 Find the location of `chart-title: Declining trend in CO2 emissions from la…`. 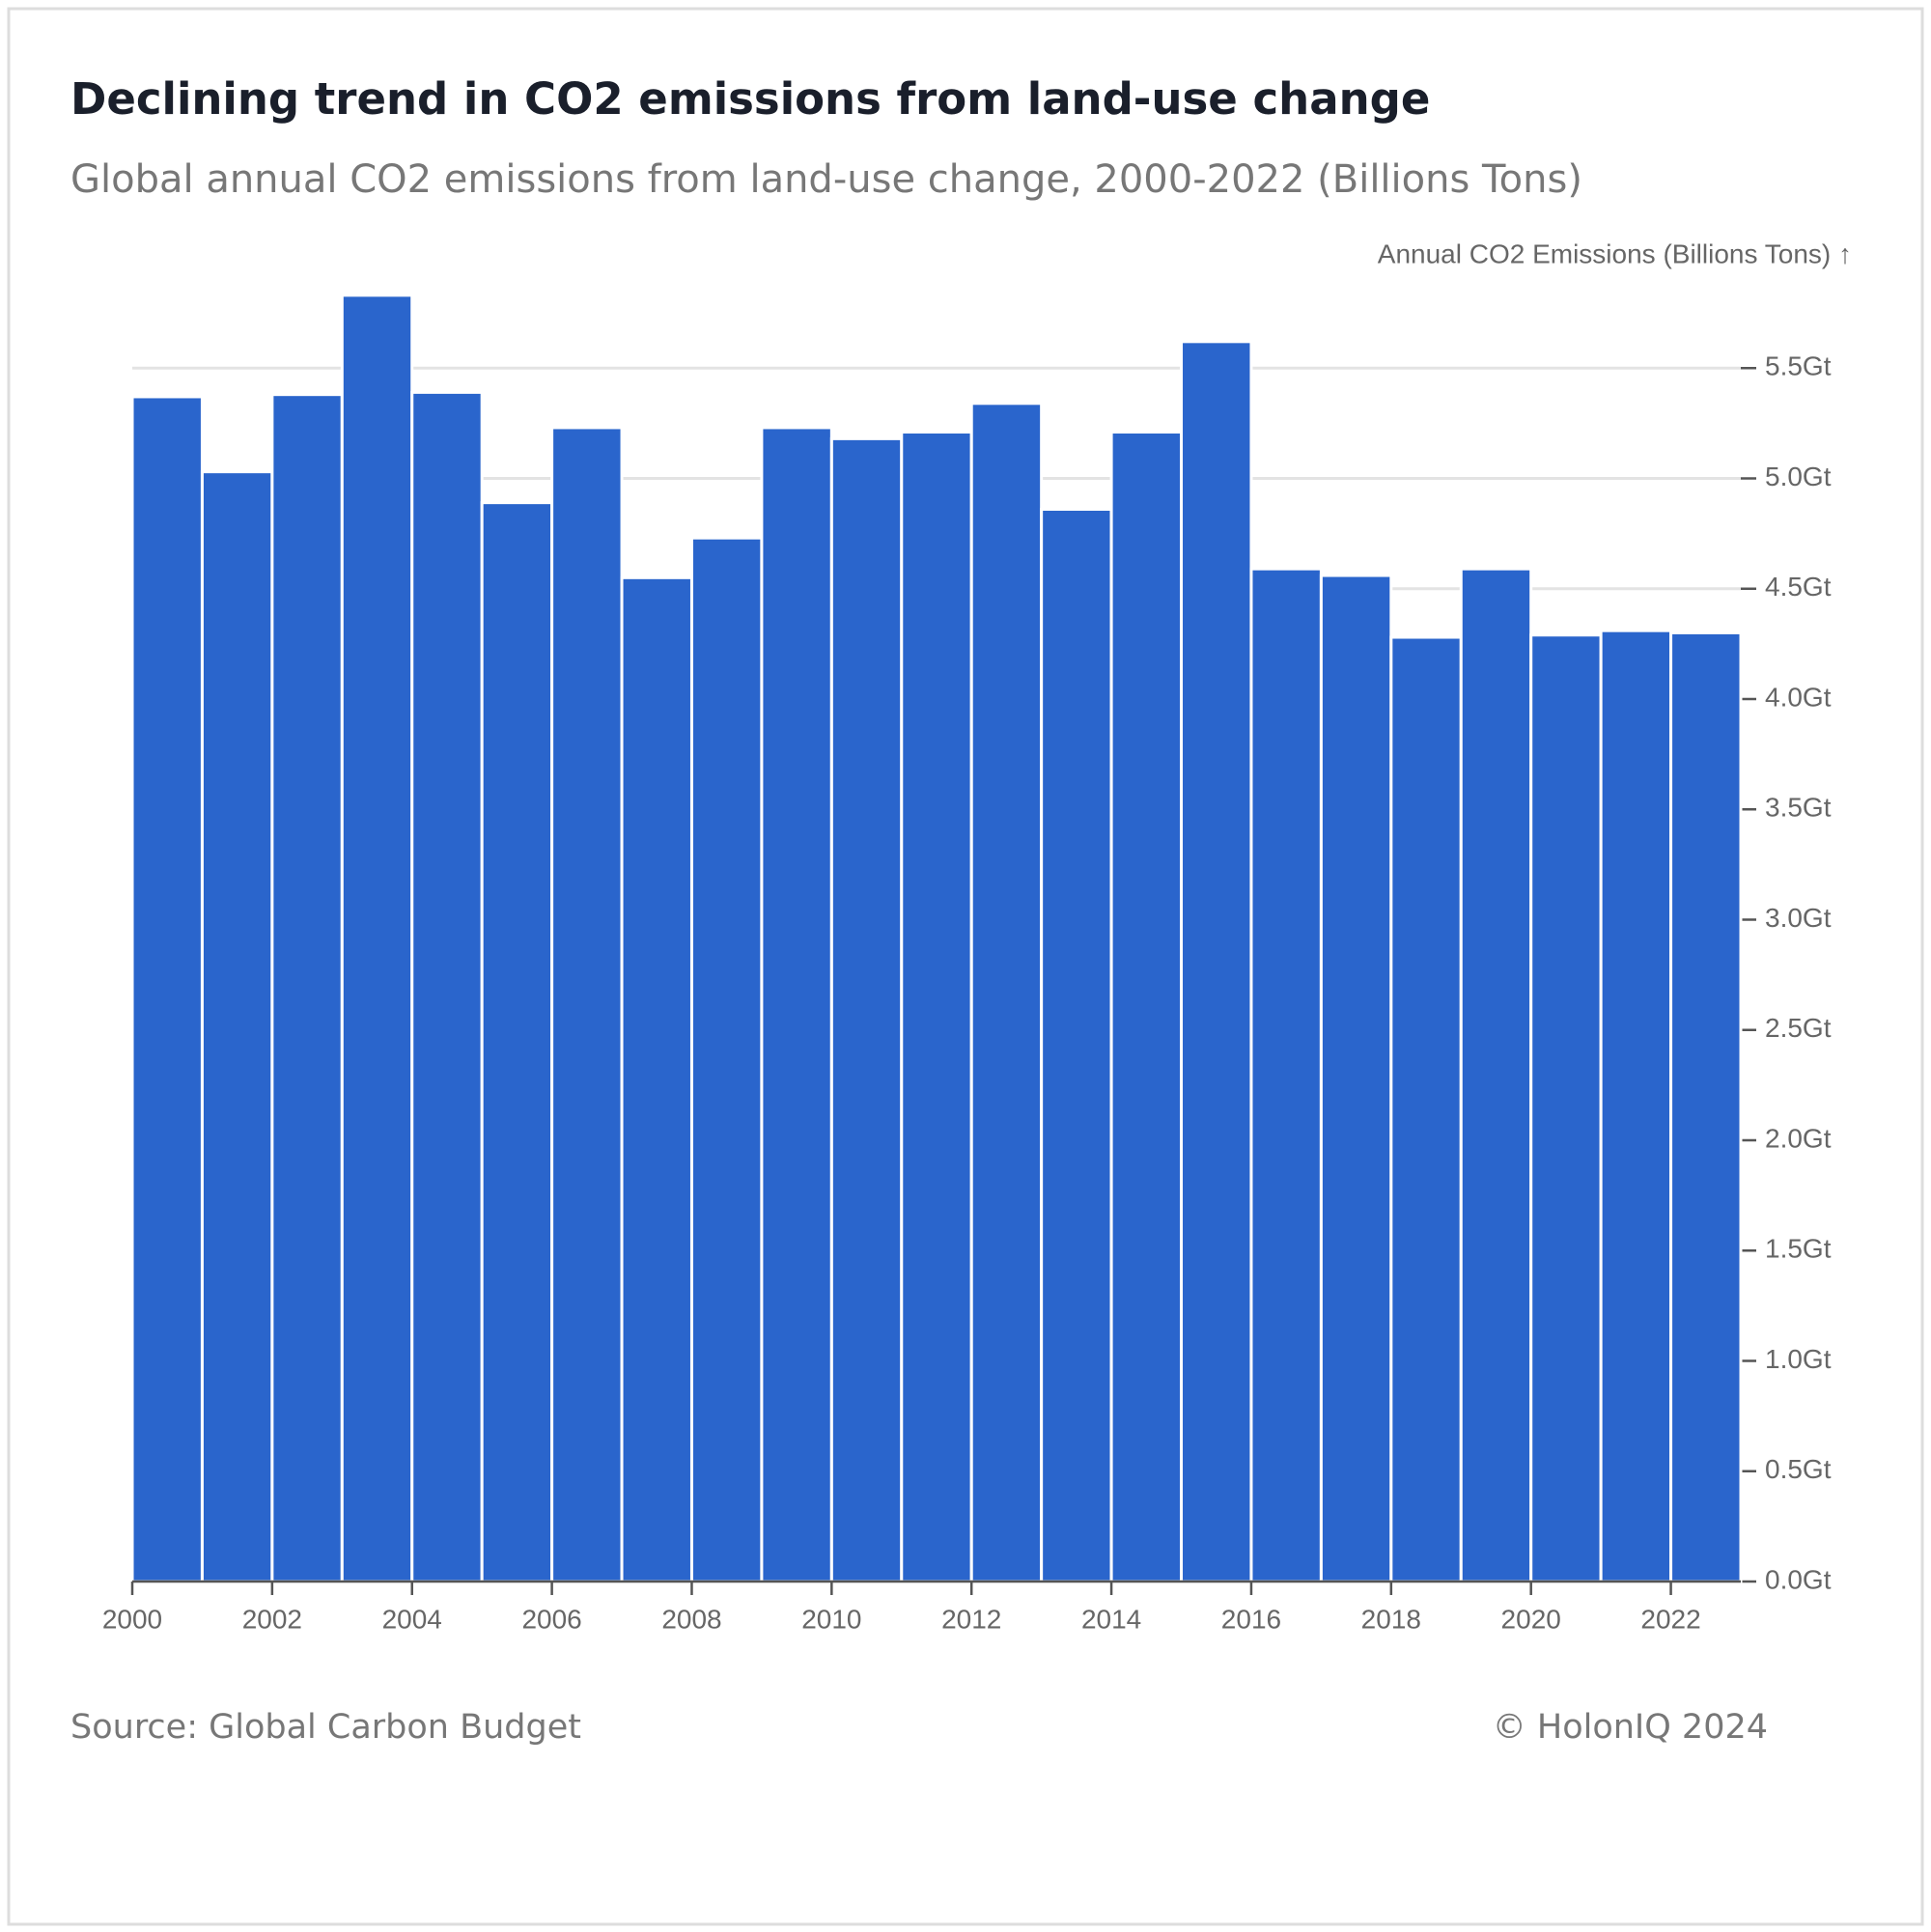

chart-title: Declining trend in CO2 emissions from la… is located at coordinates (750, 99).